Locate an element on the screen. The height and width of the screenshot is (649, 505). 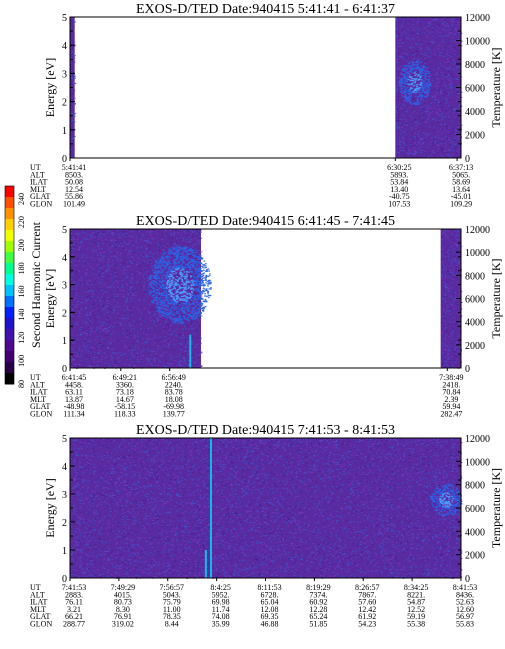
orbit-value: 12.42 is located at coordinates (367, 609).